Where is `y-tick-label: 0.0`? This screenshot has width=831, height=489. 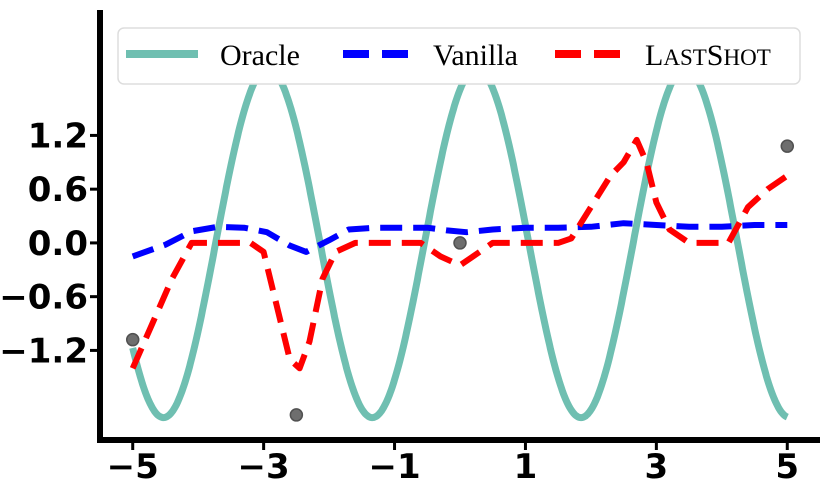
y-tick-label: 0.0 is located at coordinates (58, 244).